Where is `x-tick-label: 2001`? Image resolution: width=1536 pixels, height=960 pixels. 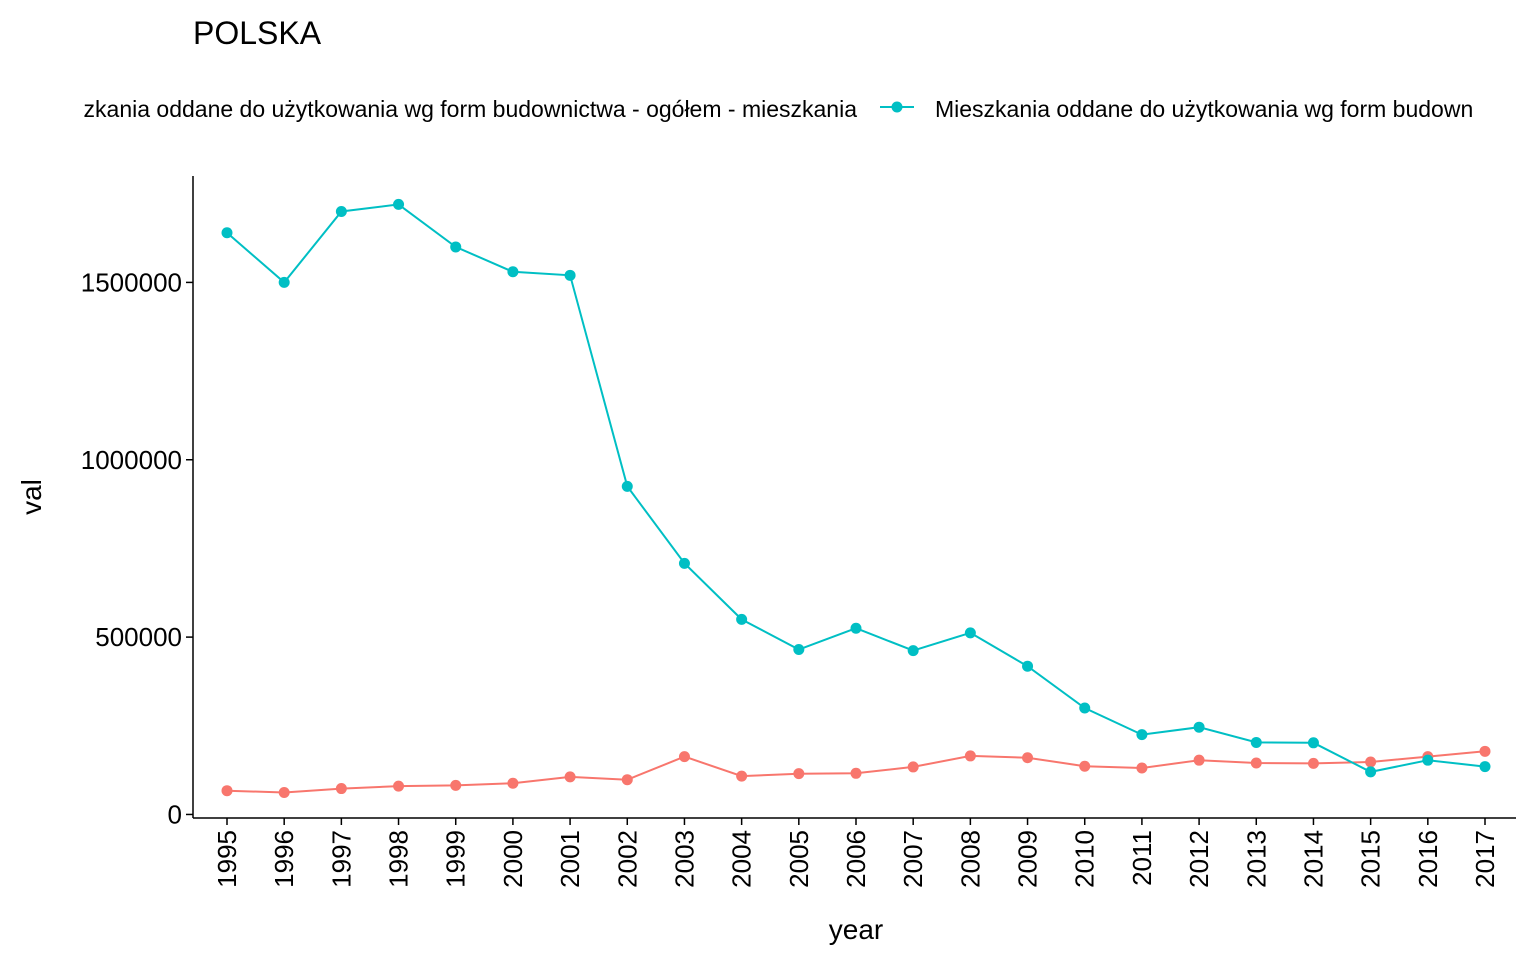
x-tick-label: 2001 is located at coordinates (570, 859).